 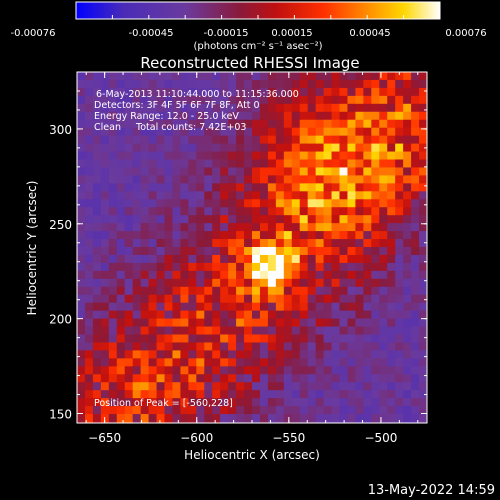 What do you see at coordinates (465, 33) in the screenshot?
I see `colorbar-tick-label: 0.00076` at bounding box center [465, 33].